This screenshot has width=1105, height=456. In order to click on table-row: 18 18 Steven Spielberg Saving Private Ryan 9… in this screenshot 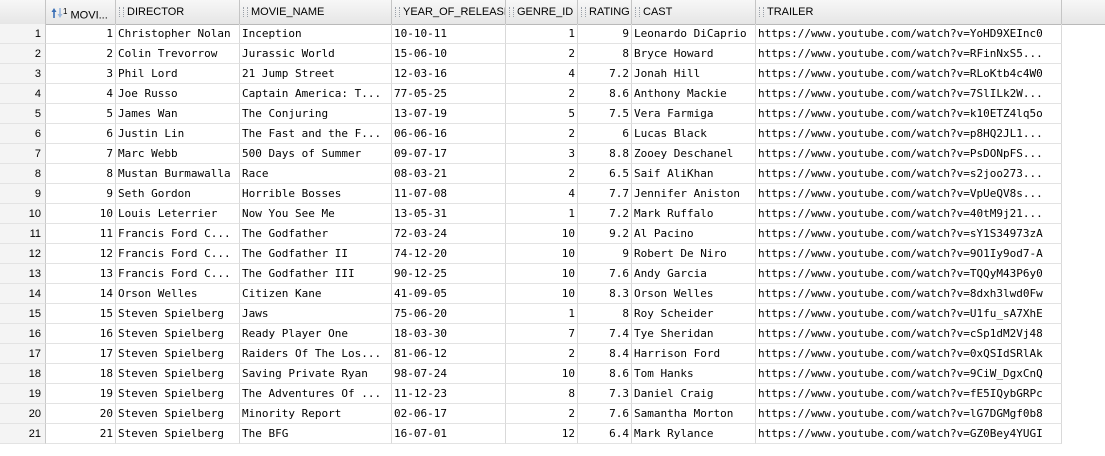, I will do `click(531, 374)`.